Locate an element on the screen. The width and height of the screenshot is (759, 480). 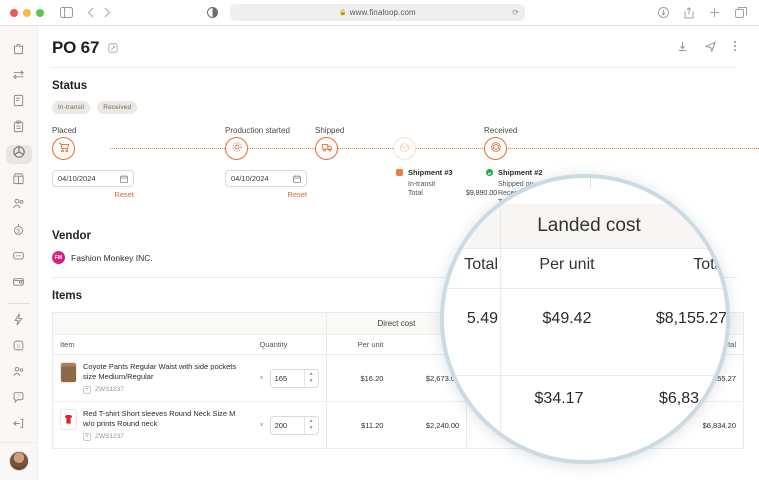
address-bar: 🔒 www.finaloop.com ⟳ is located at coordinates (377, 12).